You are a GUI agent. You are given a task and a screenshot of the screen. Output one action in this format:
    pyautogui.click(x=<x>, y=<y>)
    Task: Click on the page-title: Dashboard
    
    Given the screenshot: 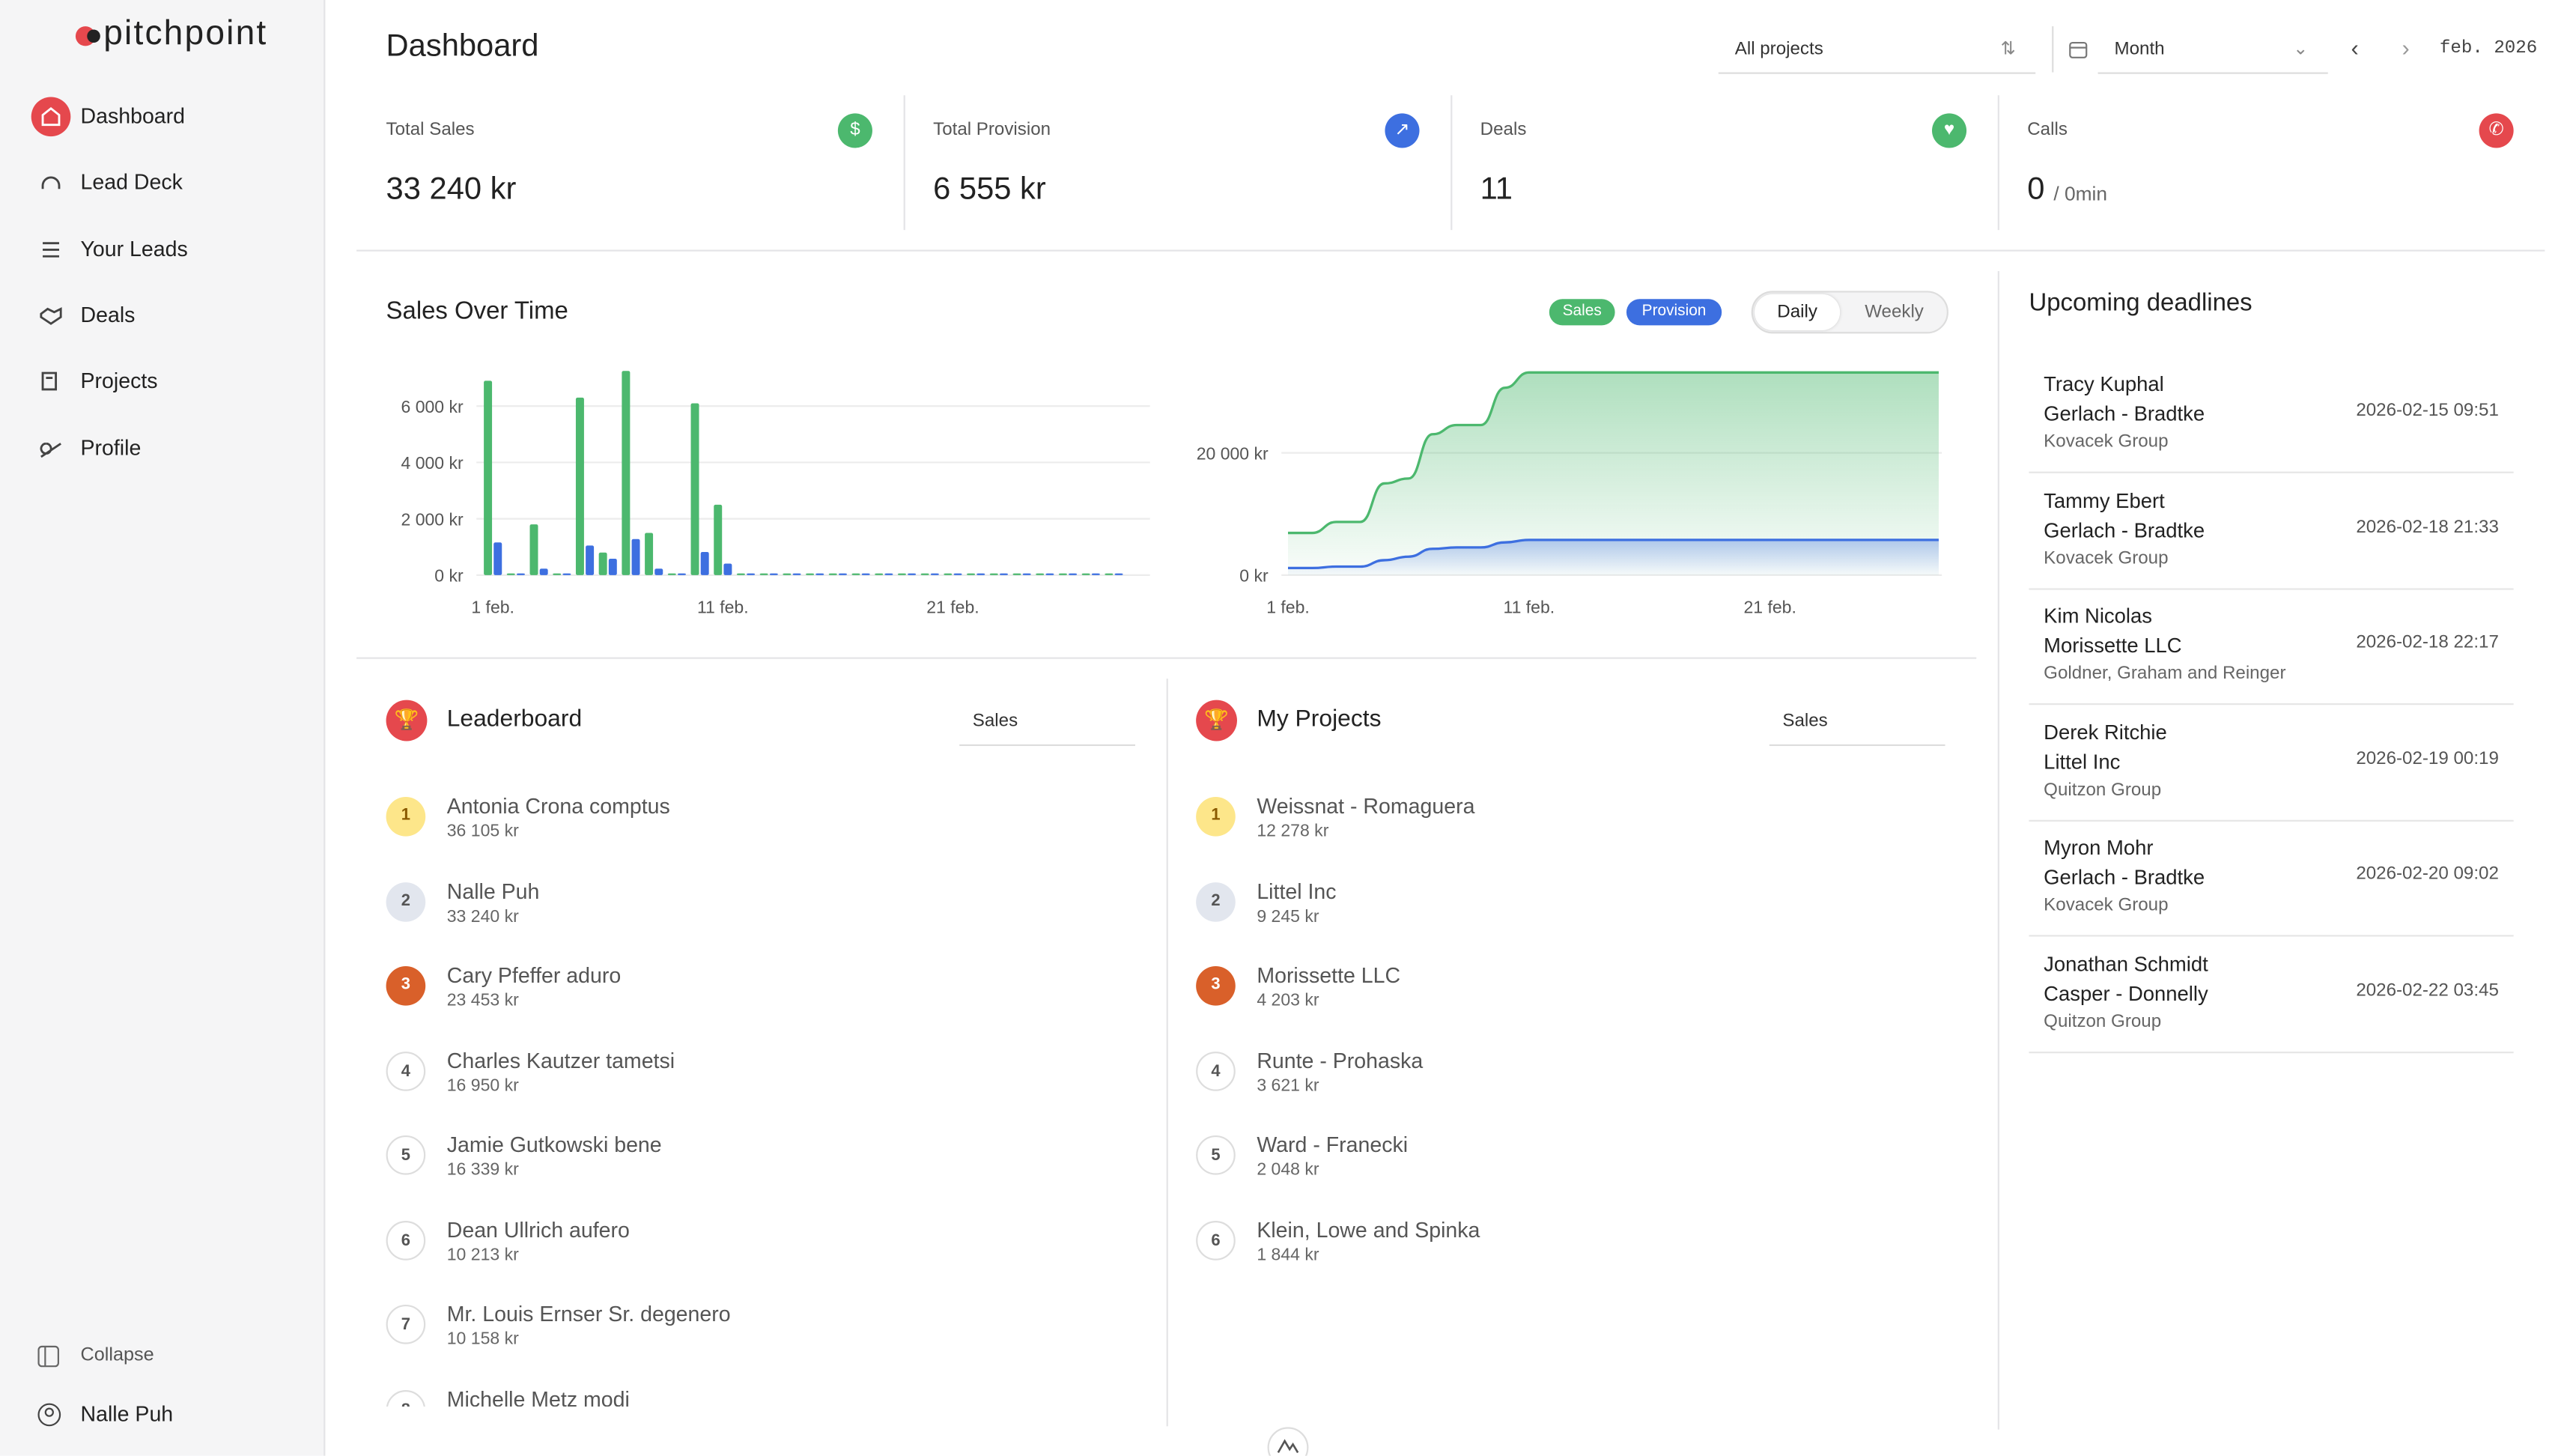 What is the action you would take?
    pyautogui.click(x=462, y=46)
    